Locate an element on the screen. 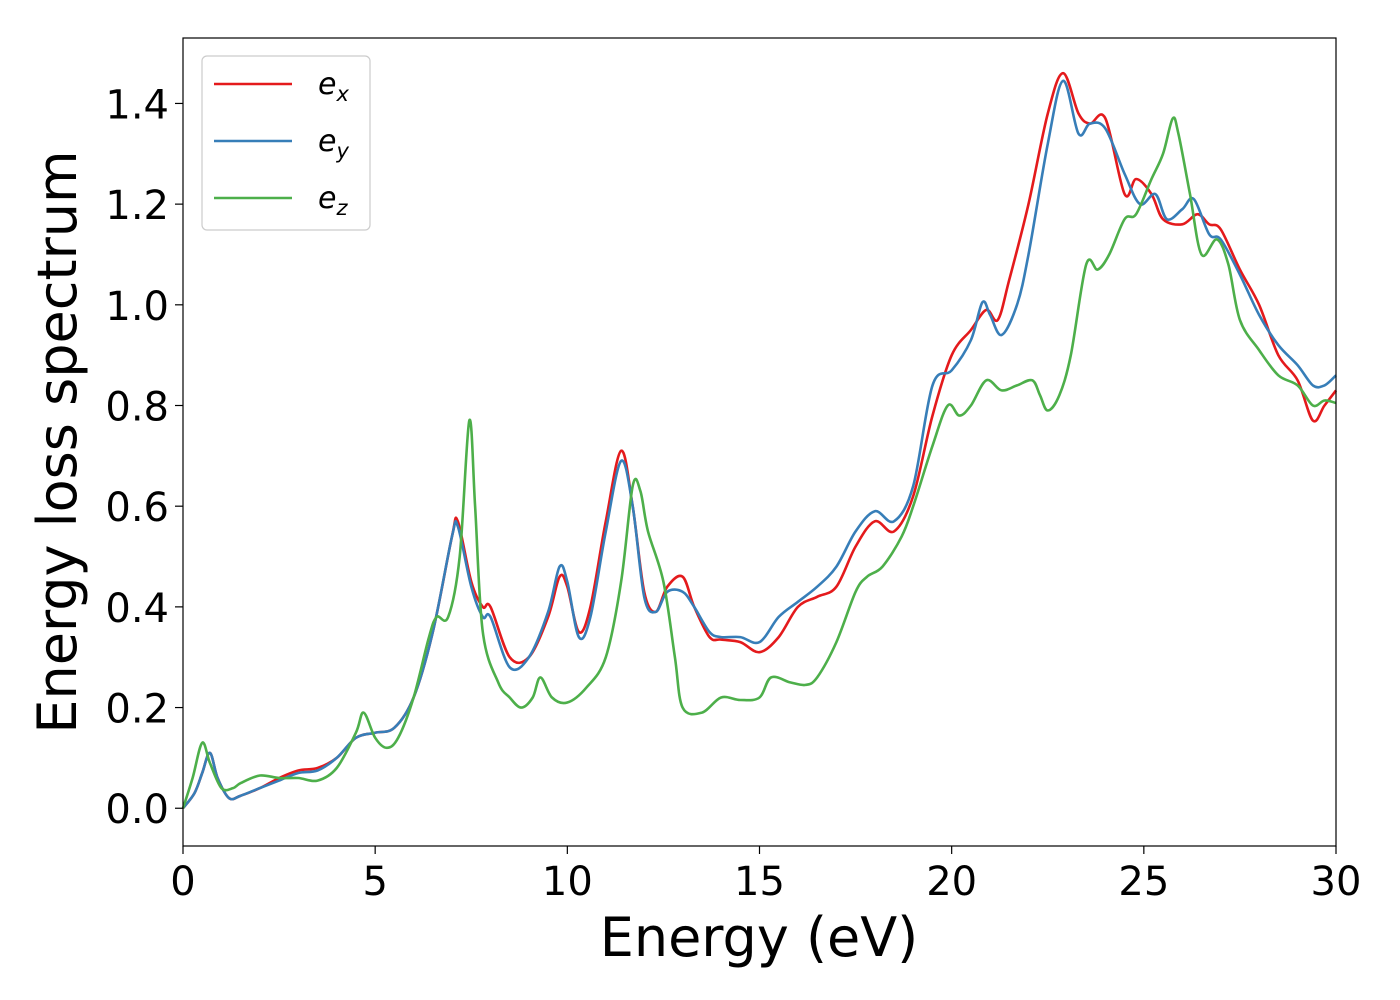  y-tick-label: 0.4 is located at coordinates (137, 609).